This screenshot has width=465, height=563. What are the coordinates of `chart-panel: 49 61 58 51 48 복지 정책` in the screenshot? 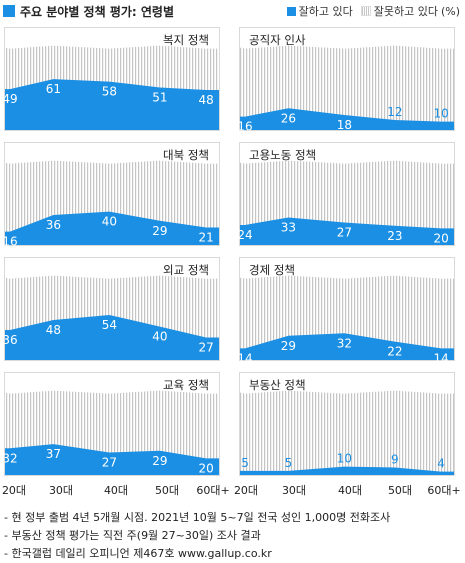 It's located at (111, 79).